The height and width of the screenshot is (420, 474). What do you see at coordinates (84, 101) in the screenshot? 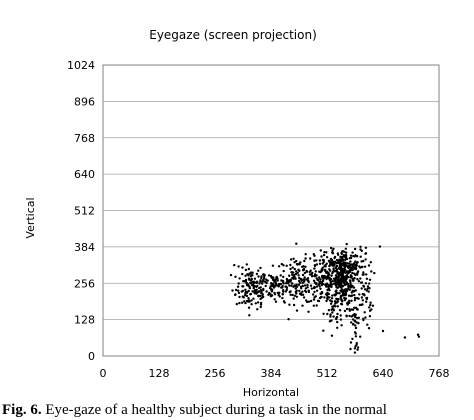
I see `y-tick-label: 896` at bounding box center [84, 101].